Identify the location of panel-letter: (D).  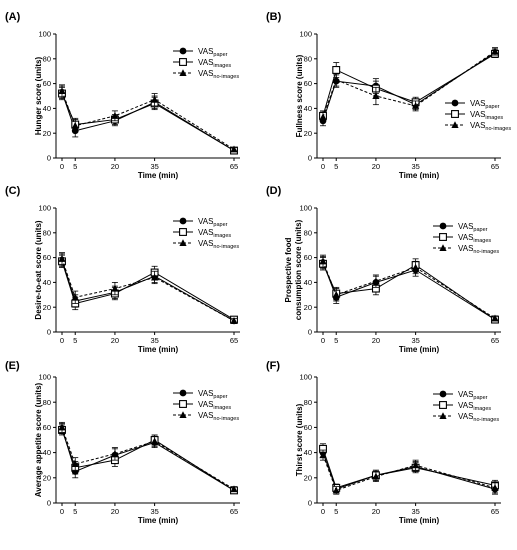
(274, 191).